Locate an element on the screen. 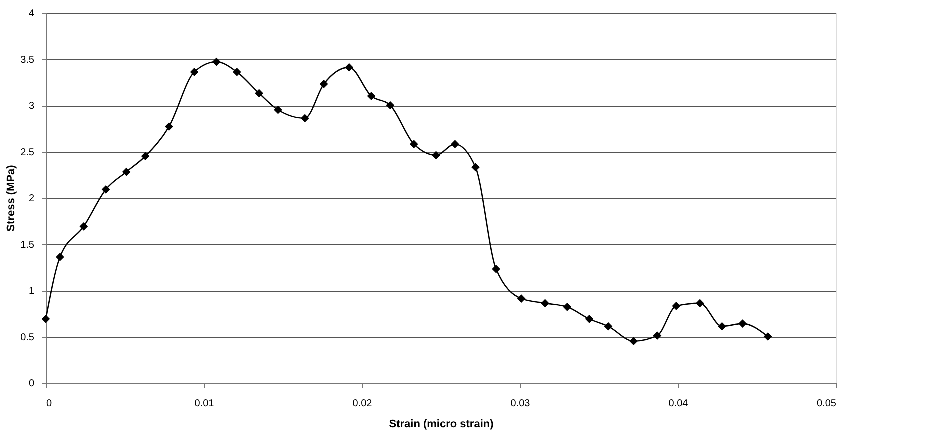 This screenshot has height=435, width=926. y-tick-label: 1 is located at coordinates (31, 291).